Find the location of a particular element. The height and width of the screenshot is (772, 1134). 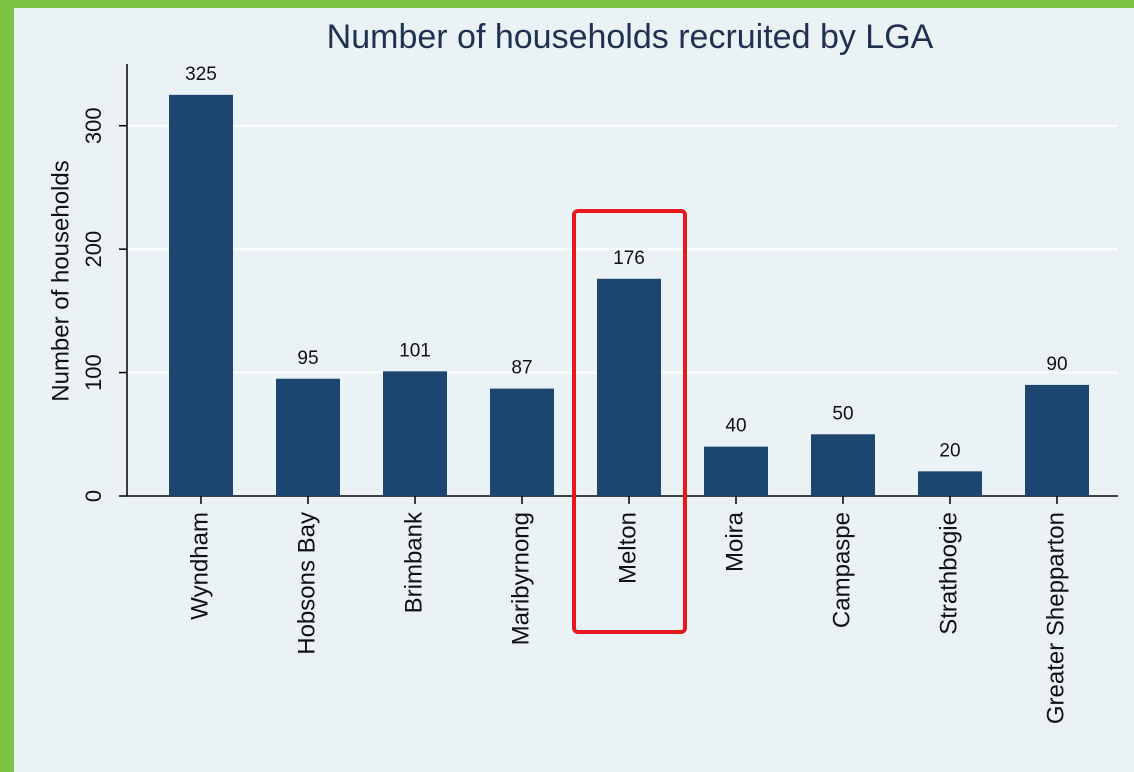

x-tick-label: Moira is located at coordinates (734, 541).